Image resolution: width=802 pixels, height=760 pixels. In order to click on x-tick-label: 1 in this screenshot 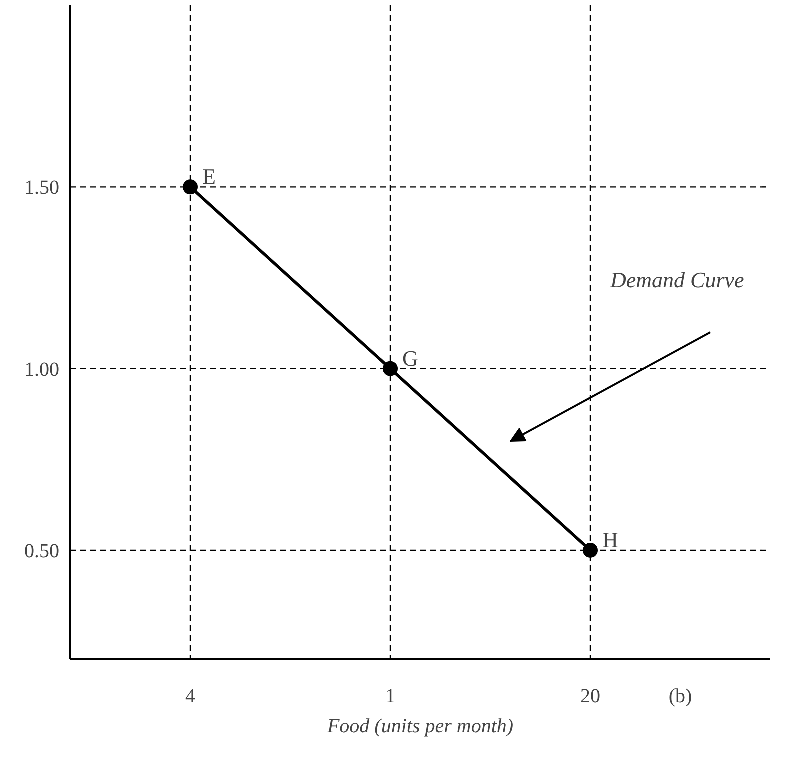, I will do `click(391, 697)`.